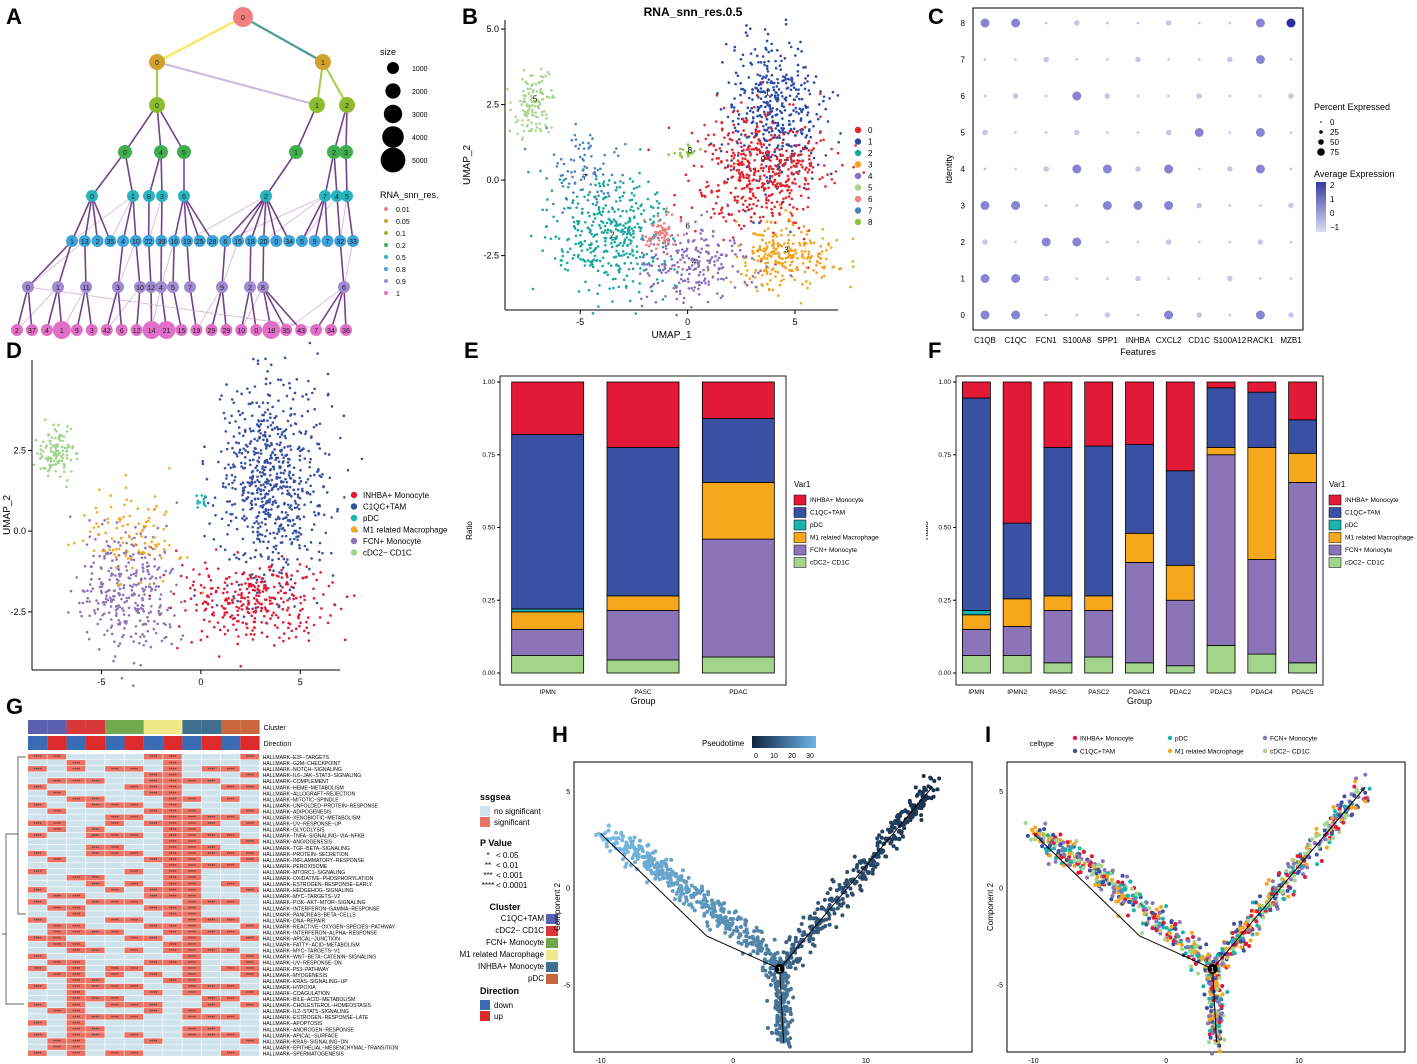  I want to click on y-axis-label: UMAP_2, so click(7, 515).